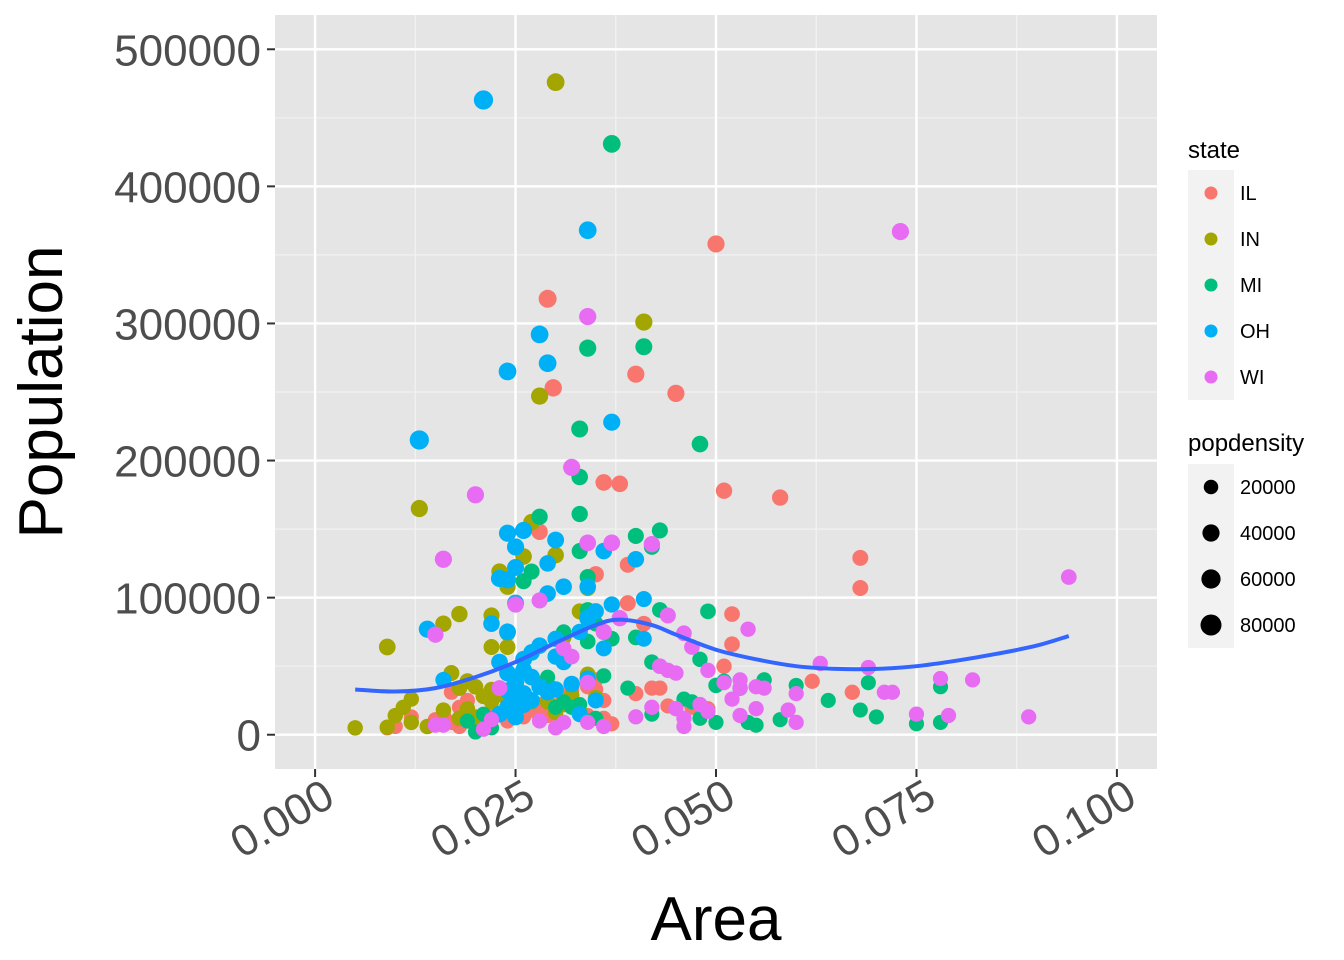  I want to click on color-legend: state IL IN MI OH WI, so click(1229, 268).